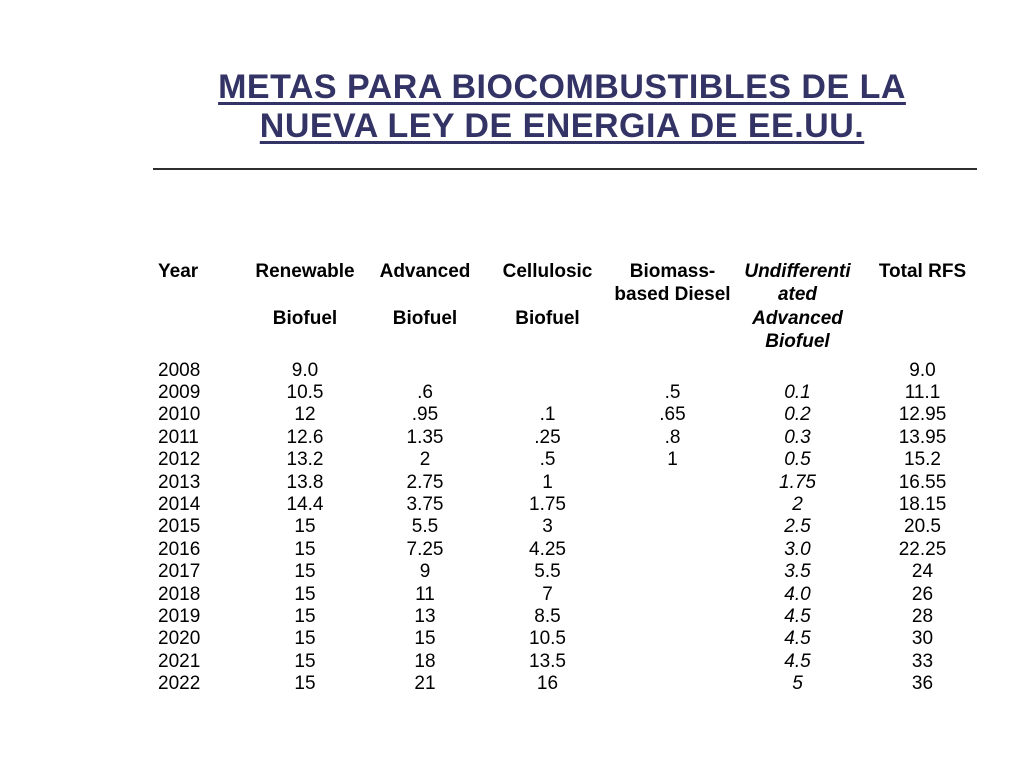  I want to click on table-row-2011: 2011 12.6 1.35 .25 .8 0.3 13.95, so click(565, 438).